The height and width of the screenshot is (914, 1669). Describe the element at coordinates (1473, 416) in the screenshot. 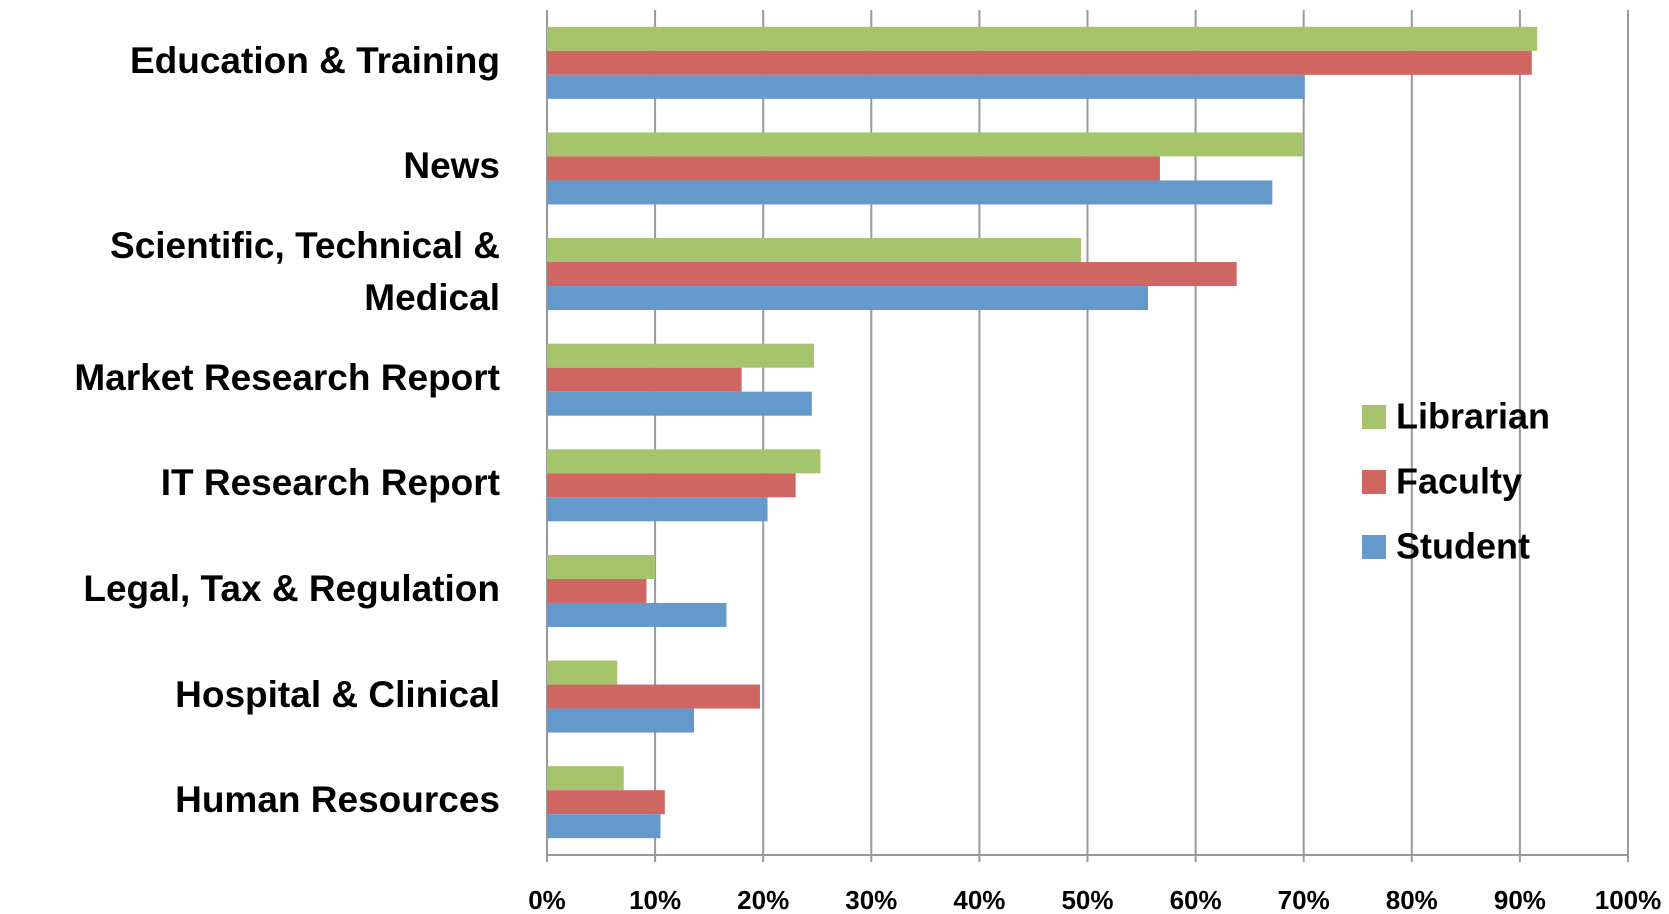

I see `legend-label: Librarian` at that location.